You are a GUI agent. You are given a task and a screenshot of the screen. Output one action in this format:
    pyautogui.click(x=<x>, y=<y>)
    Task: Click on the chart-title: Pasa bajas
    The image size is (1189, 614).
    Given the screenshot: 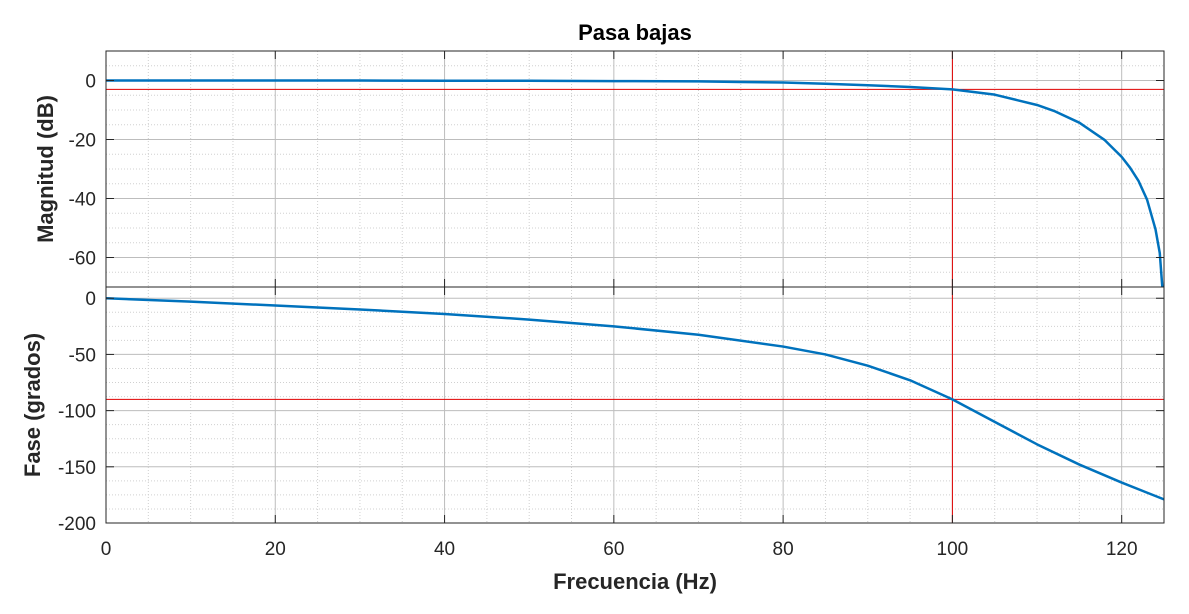 What is the action you would take?
    pyautogui.click(x=635, y=32)
    